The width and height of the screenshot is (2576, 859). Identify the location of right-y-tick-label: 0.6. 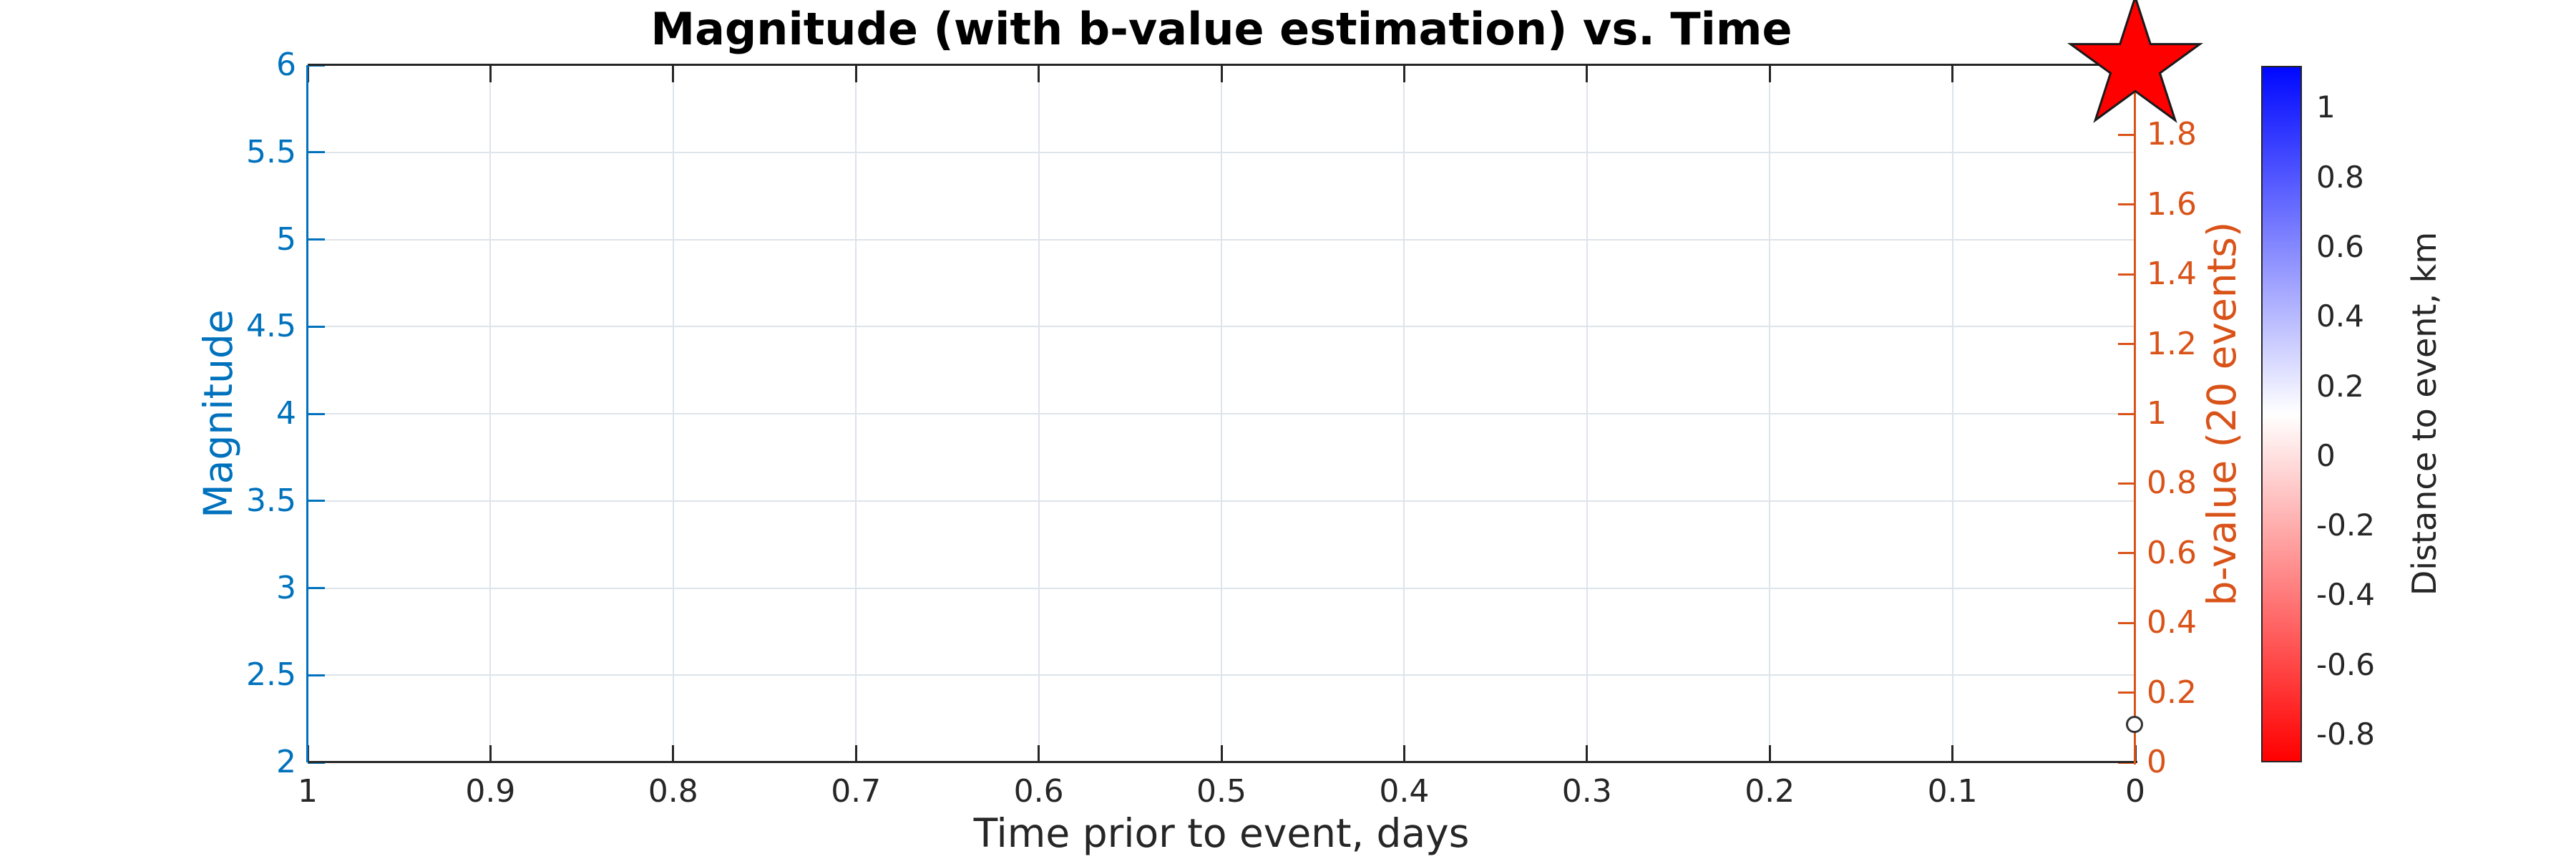
(2172, 552).